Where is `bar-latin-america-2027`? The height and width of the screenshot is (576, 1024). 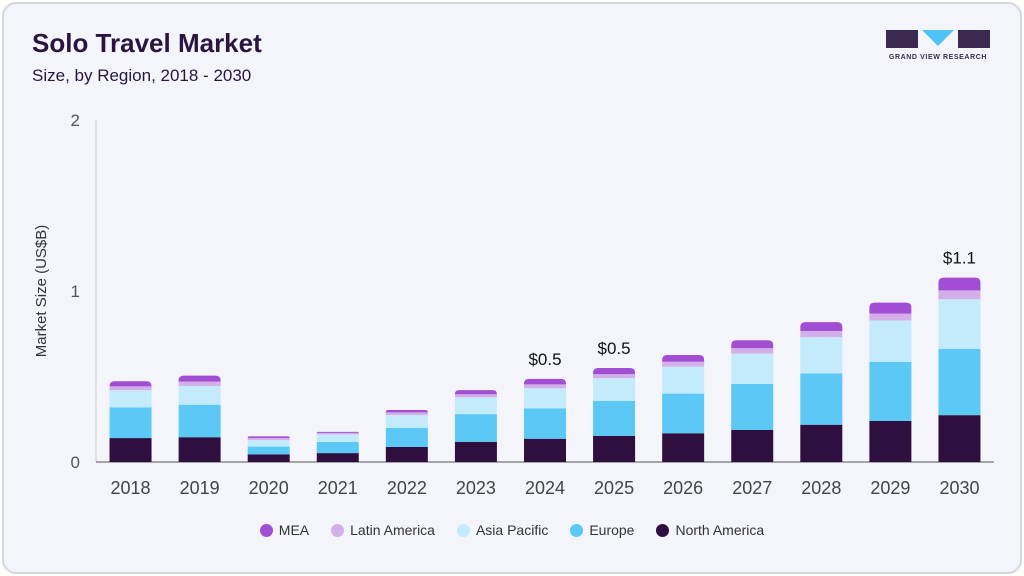 bar-latin-america-2027 is located at coordinates (752, 351).